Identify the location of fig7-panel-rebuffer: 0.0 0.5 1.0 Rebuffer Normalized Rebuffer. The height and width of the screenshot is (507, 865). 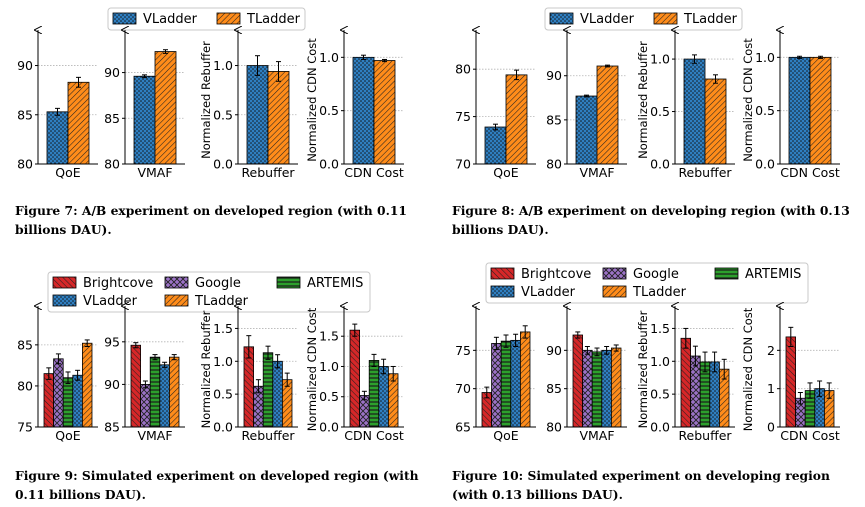
(248, 105).